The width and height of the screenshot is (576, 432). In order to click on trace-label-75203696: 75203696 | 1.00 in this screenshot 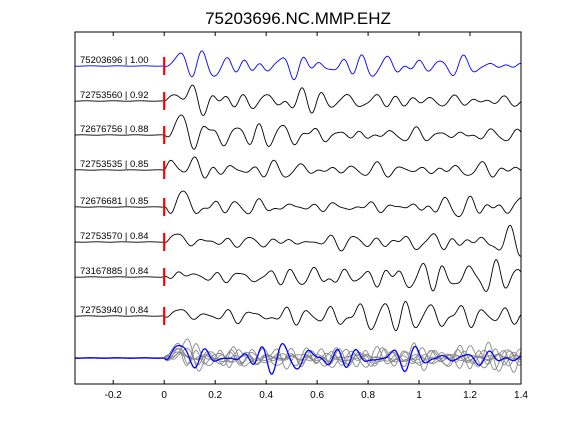, I will do `click(114, 60)`.